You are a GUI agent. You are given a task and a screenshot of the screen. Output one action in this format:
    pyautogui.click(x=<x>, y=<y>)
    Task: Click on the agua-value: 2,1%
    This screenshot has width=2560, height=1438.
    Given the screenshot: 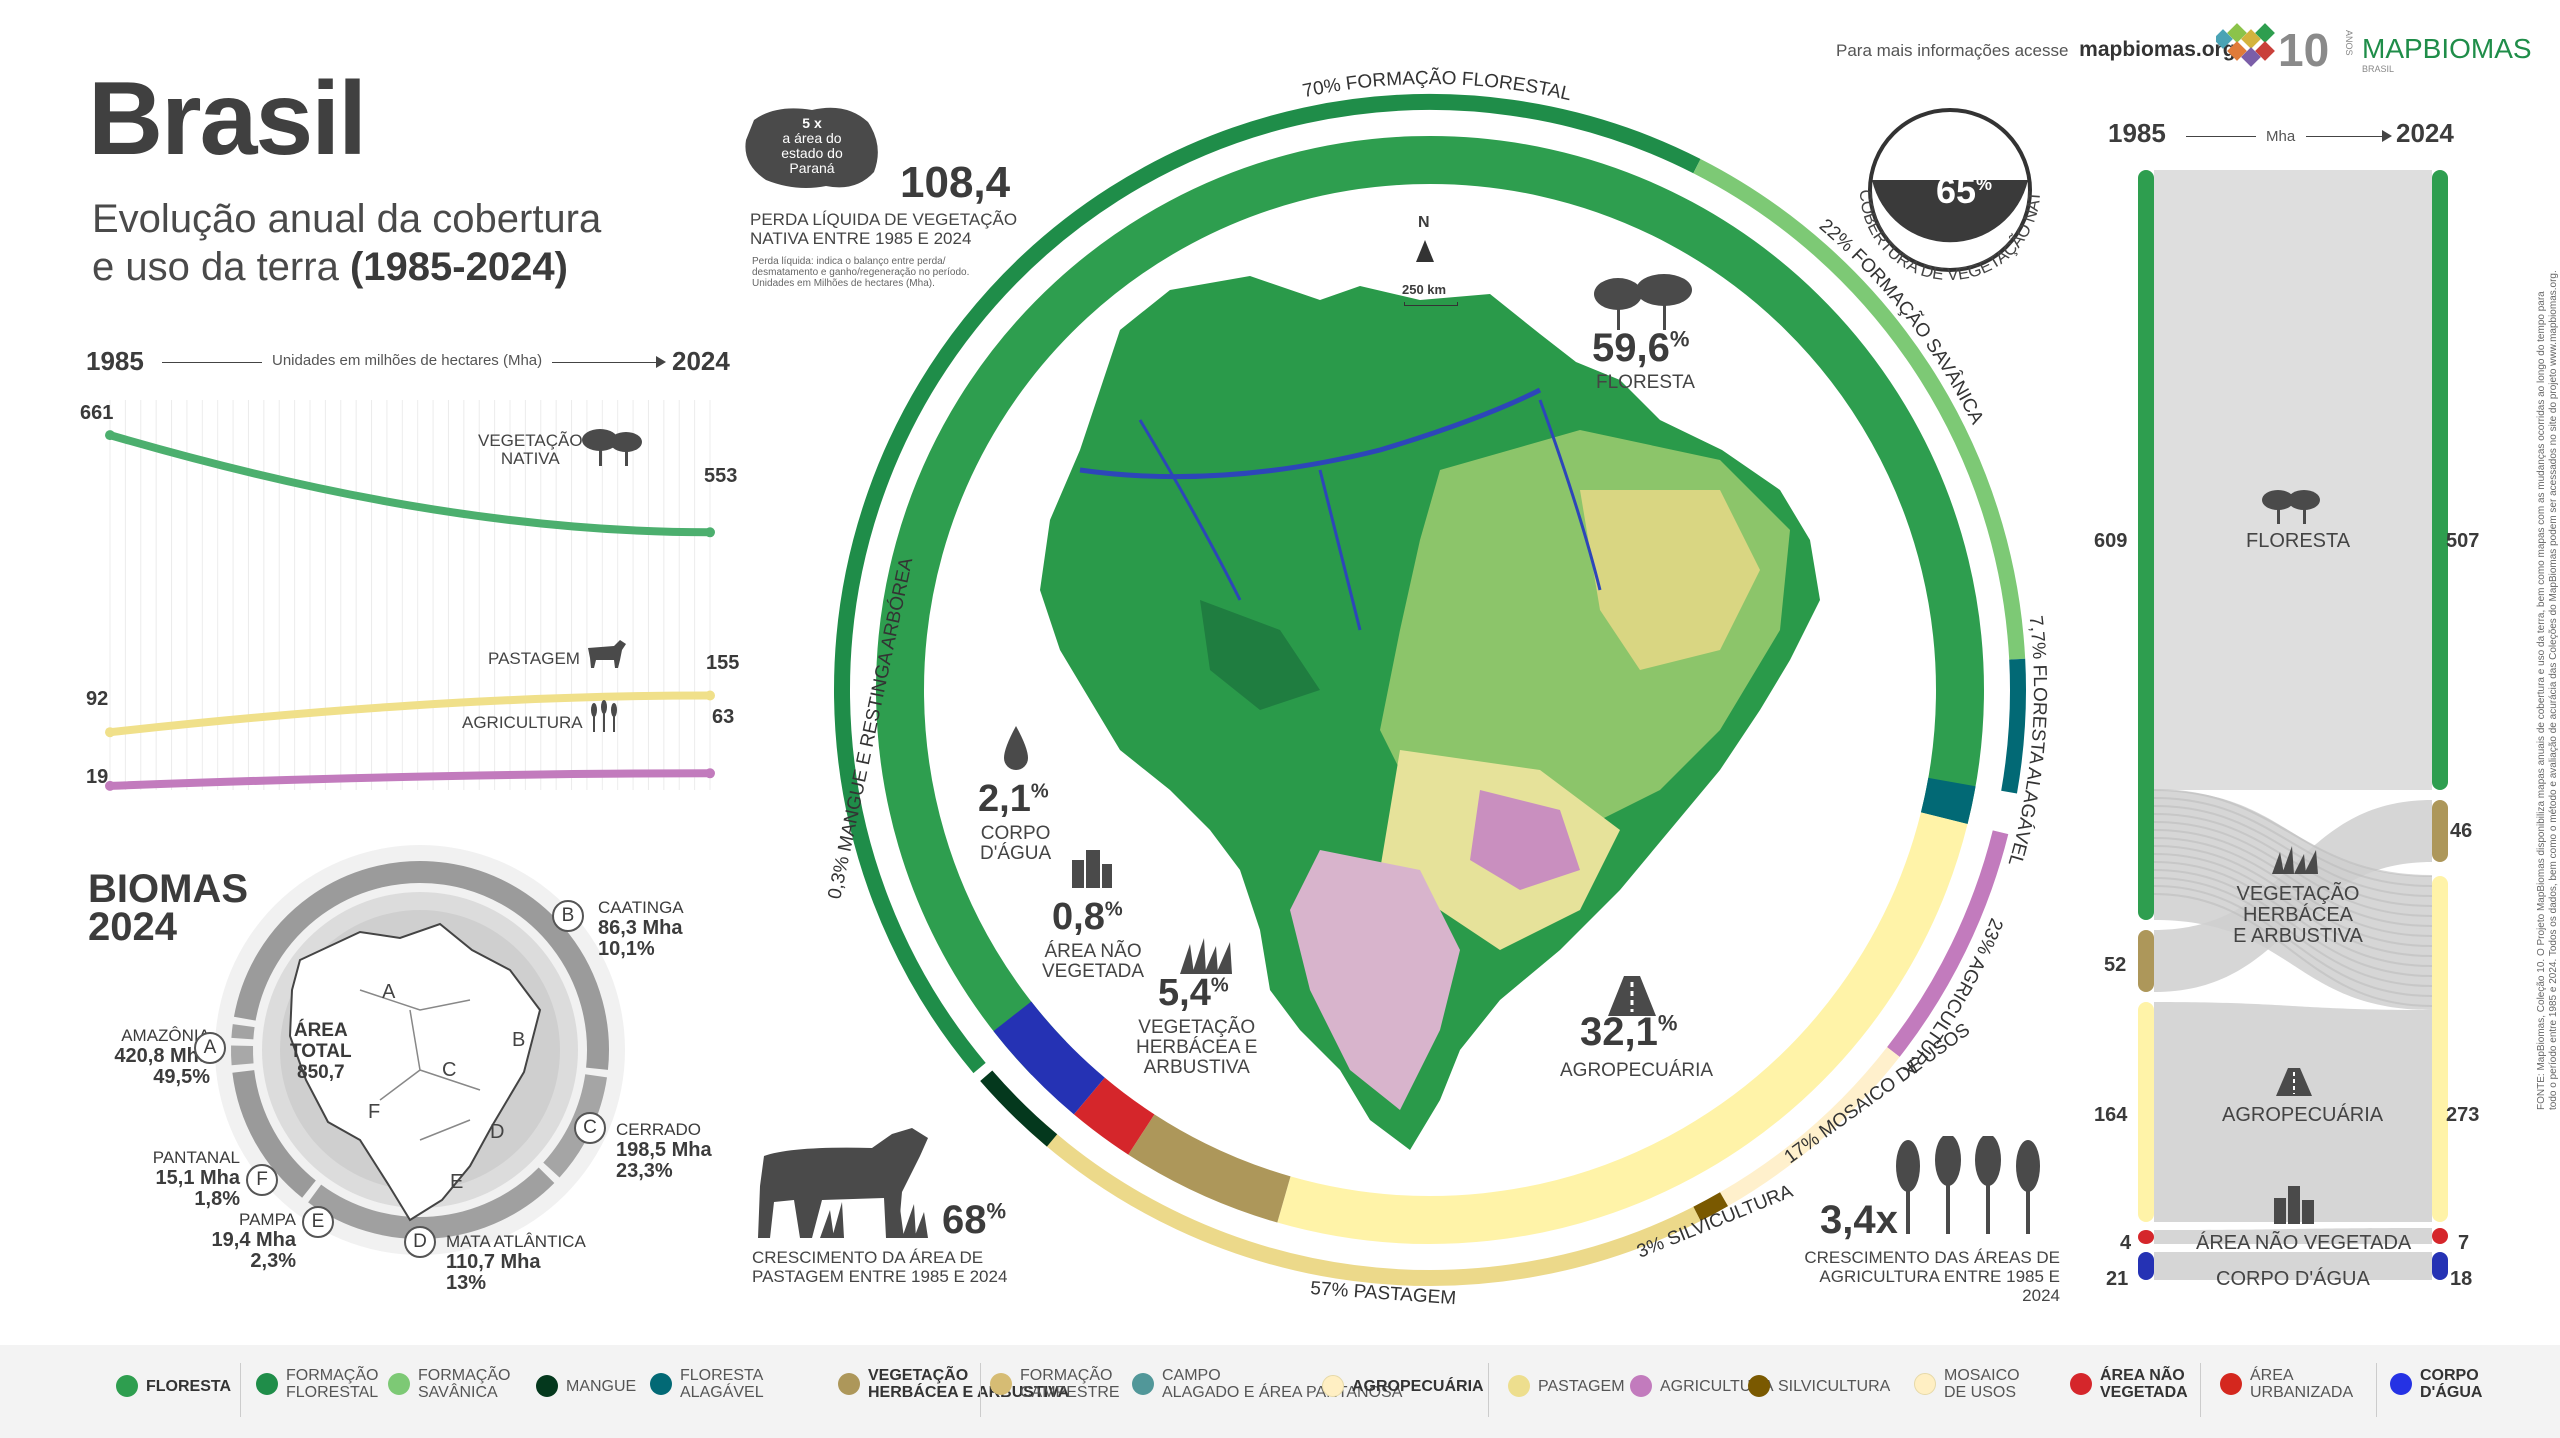 What is the action you would take?
    pyautogui.click(x=1013, y=799)
    